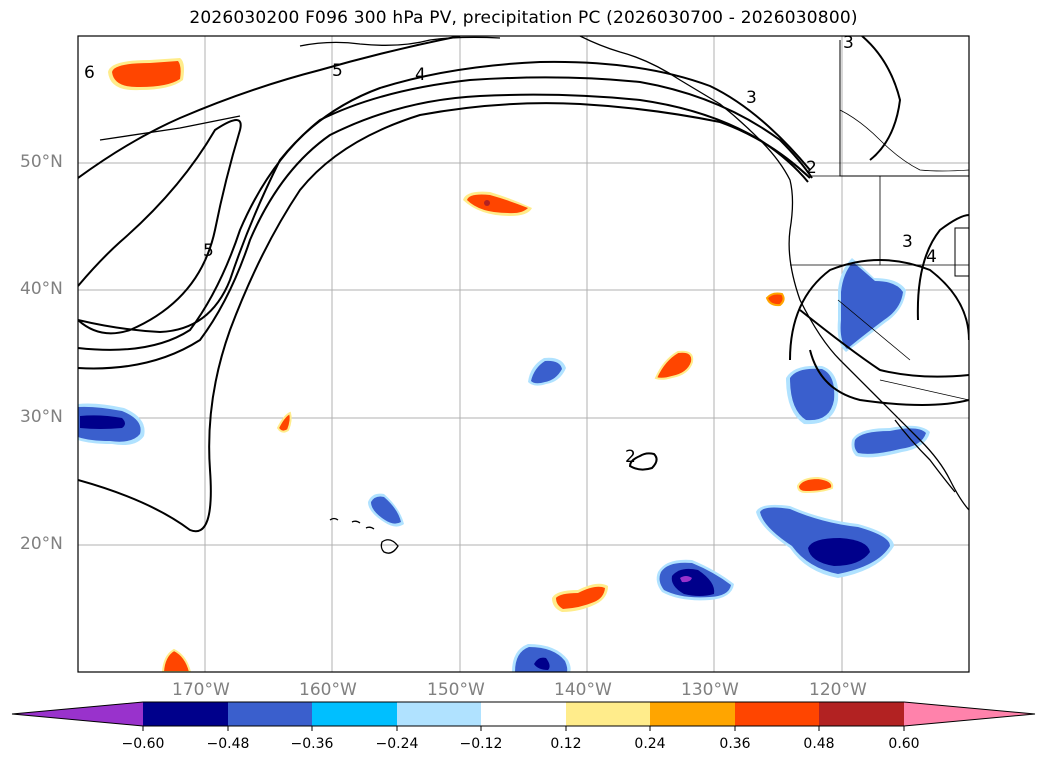  I want to click on colorbar-tick-label: −0.36, so click(312, 744).